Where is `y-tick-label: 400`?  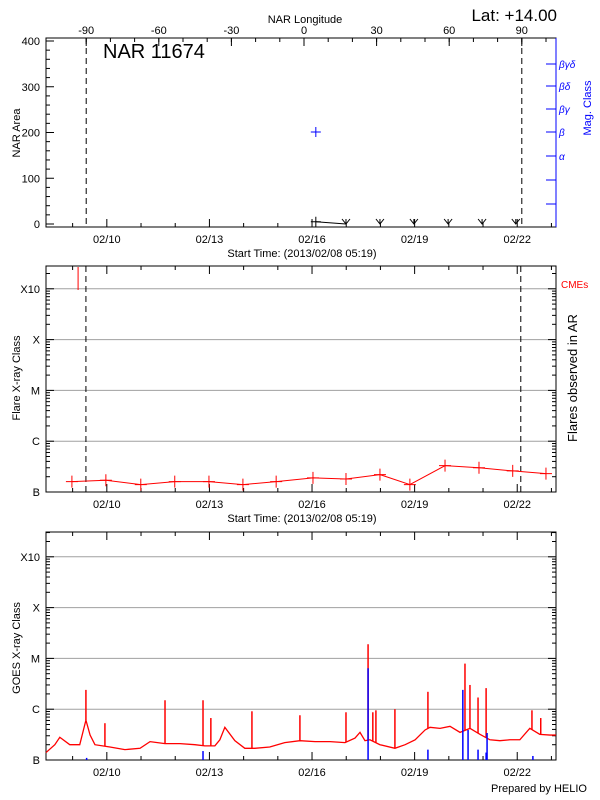 y-tick-label: 400 is located at coordinates (31, 42).